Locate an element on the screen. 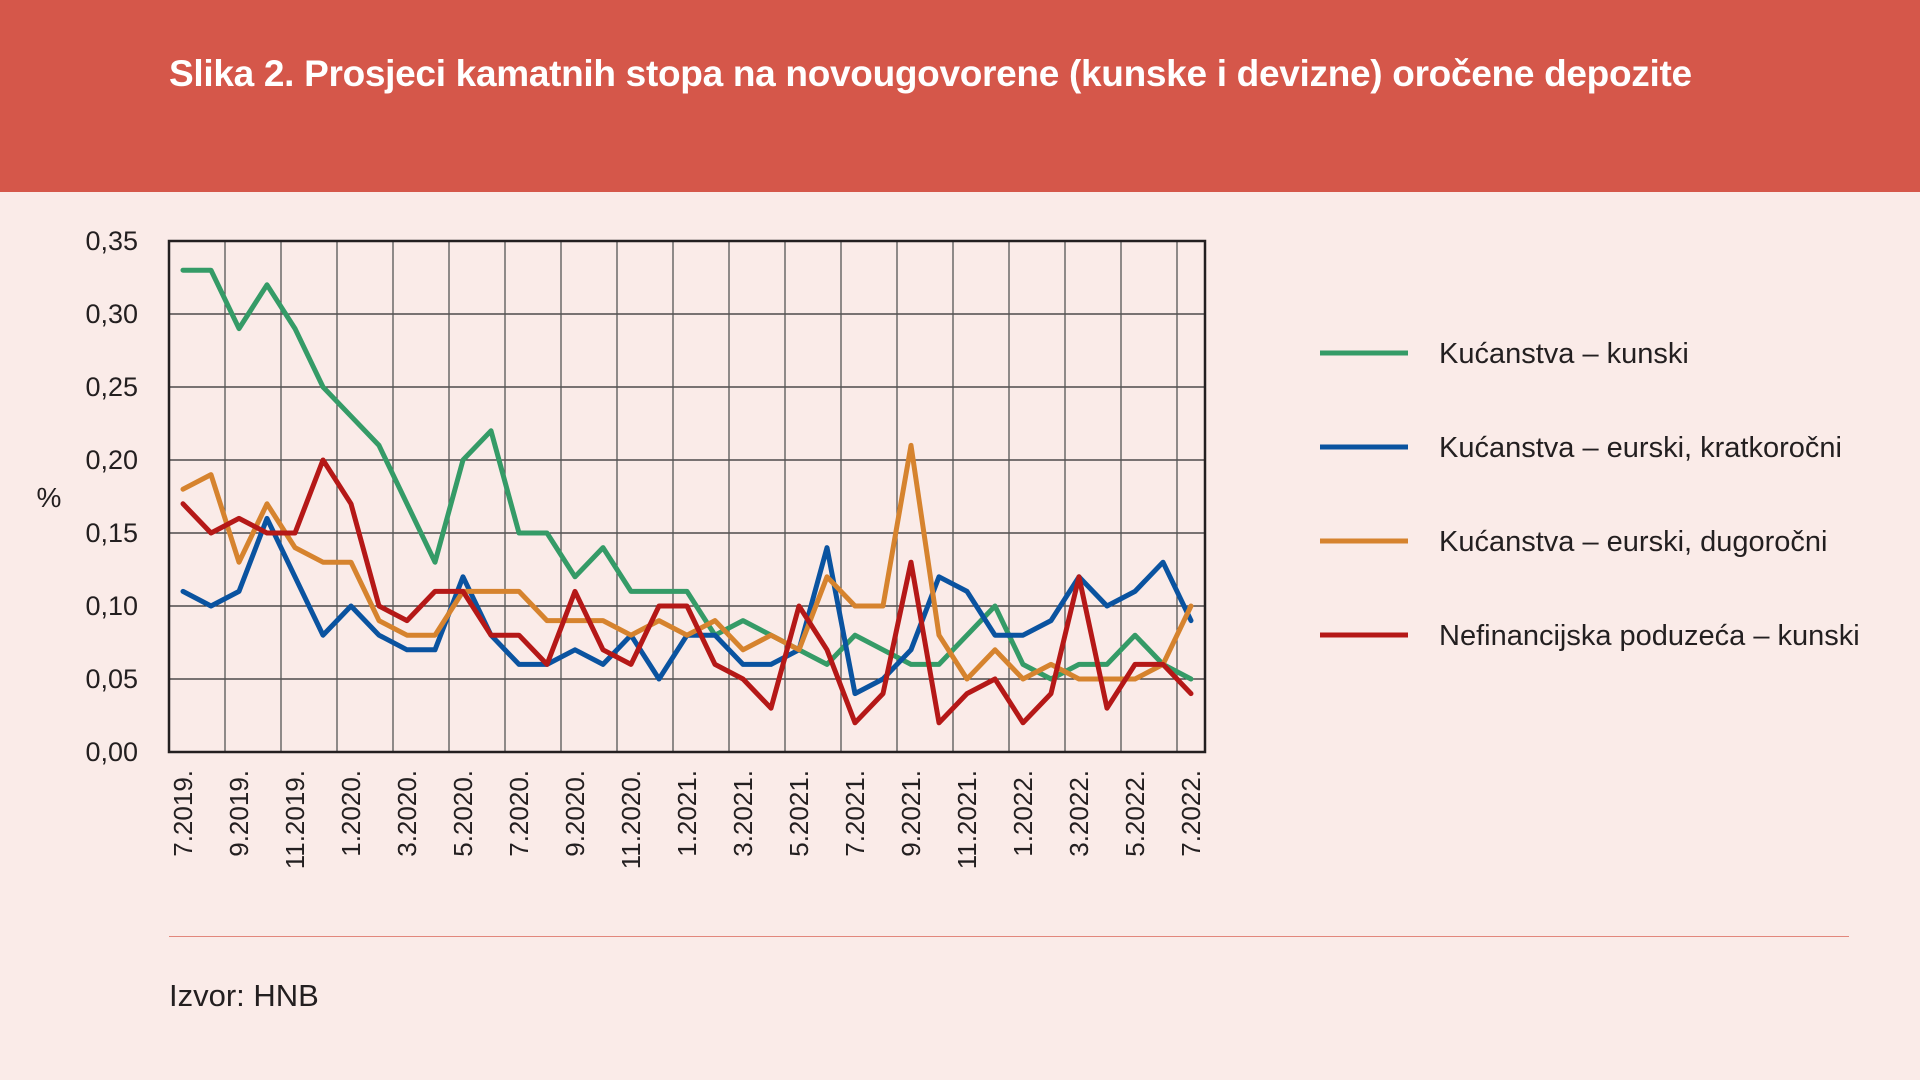  x-tick-label: 11.2019. is located at coordinates (295, 819).